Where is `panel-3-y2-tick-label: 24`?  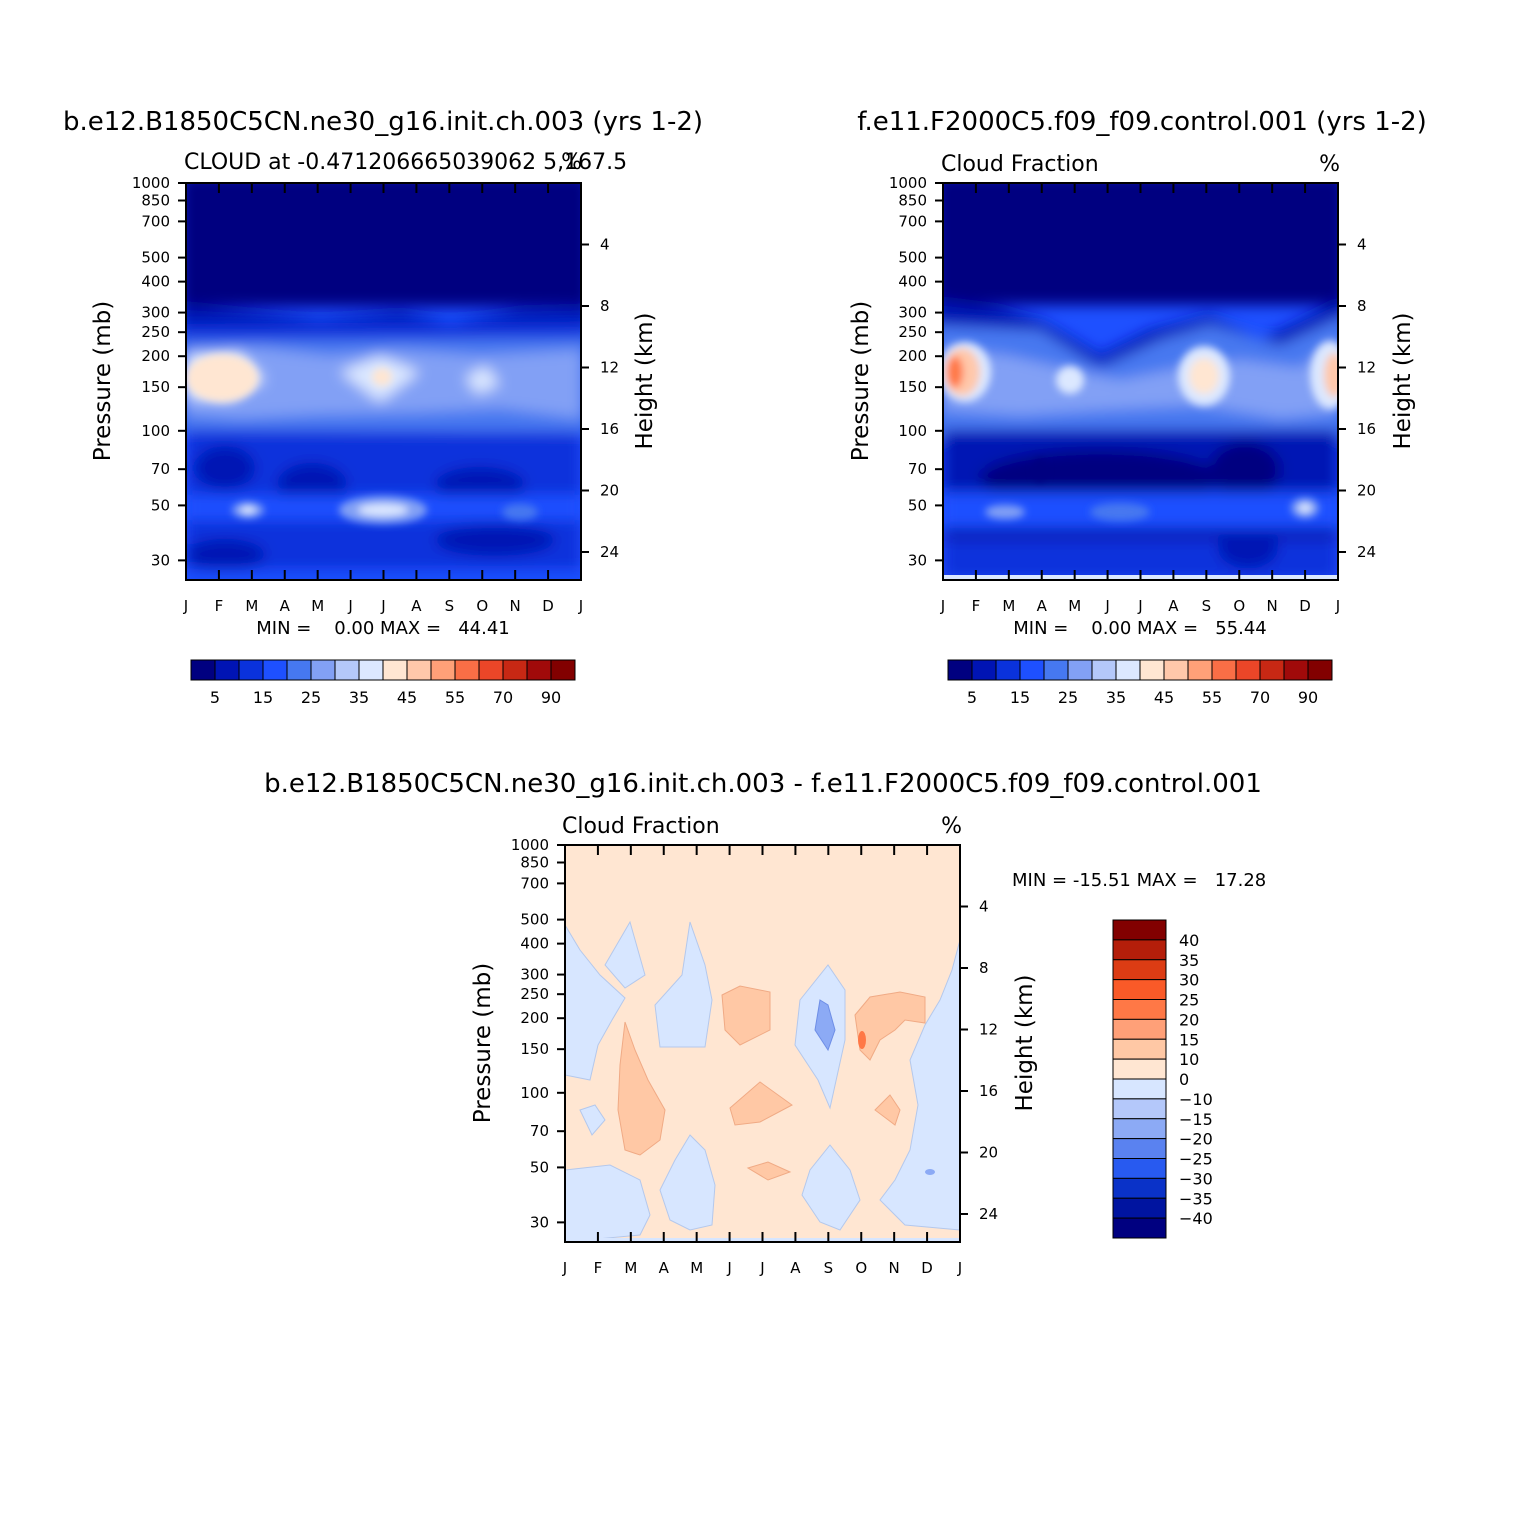
panel-3-y2-tick-label: 24 is located at coordinates (988, 1214).